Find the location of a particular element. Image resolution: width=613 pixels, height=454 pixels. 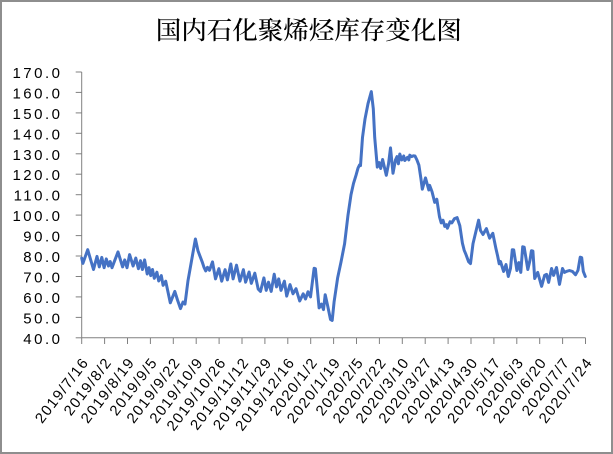

svg-text: 70.0 is located at coordinates (42, 278).